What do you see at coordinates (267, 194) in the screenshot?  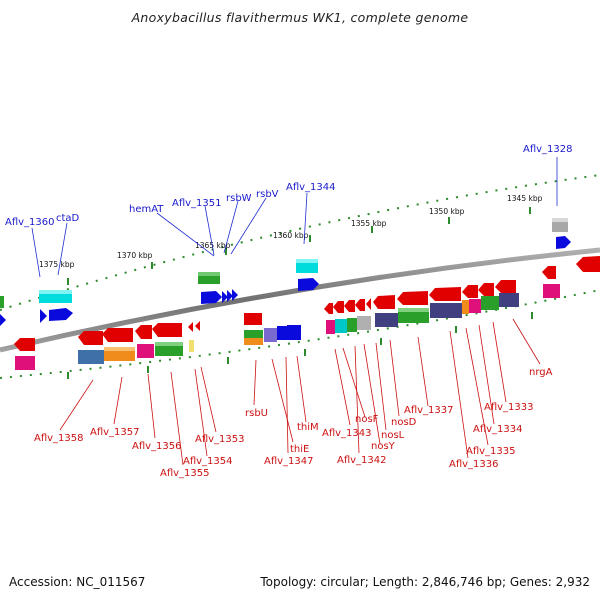 I see `gene-label: rsbV` at bounding box center [267, 194].